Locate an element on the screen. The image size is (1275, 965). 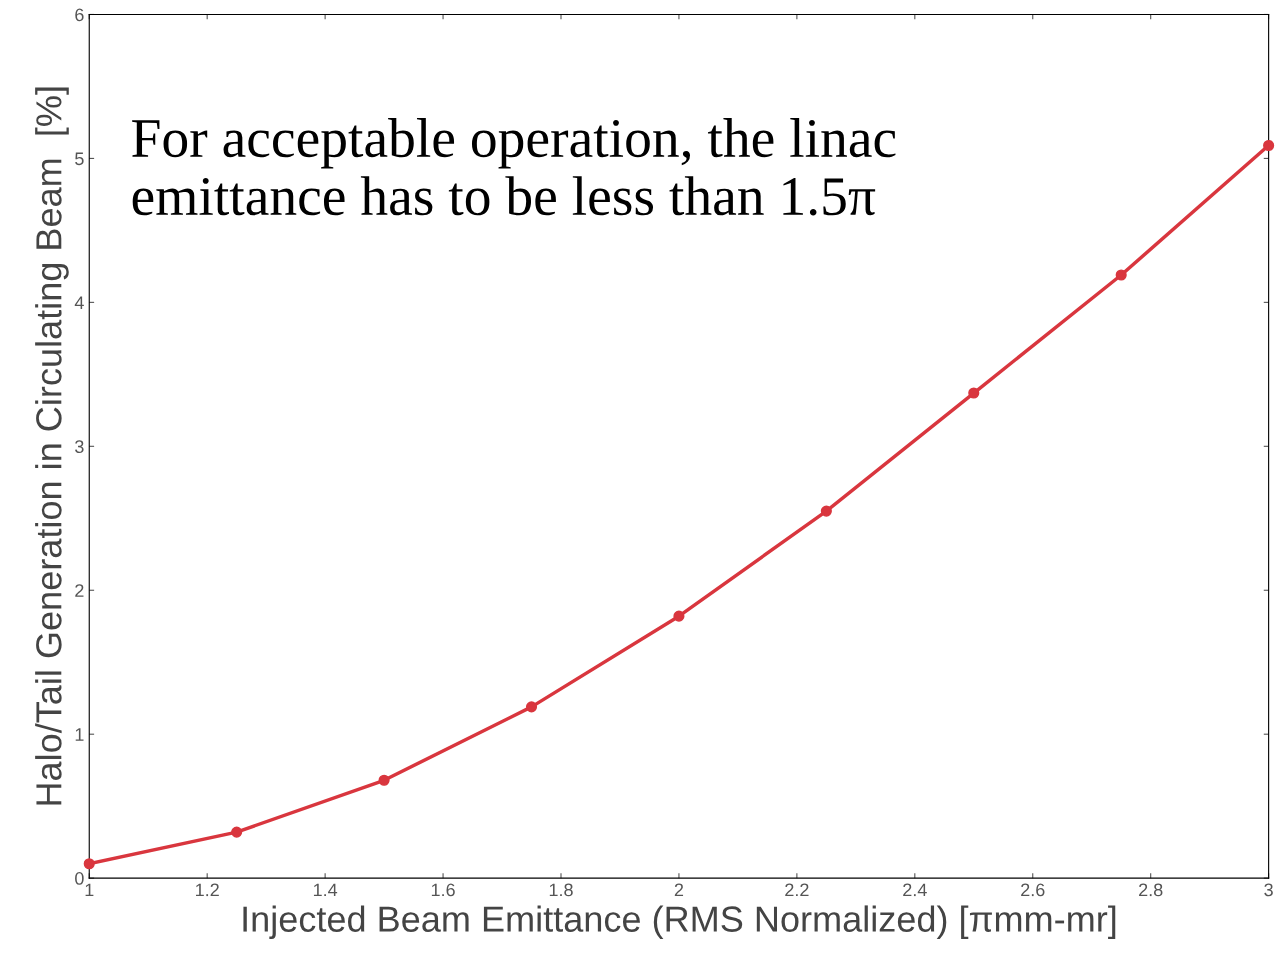
x-tick-label: 1.2 is located at coordinates (207, 890).